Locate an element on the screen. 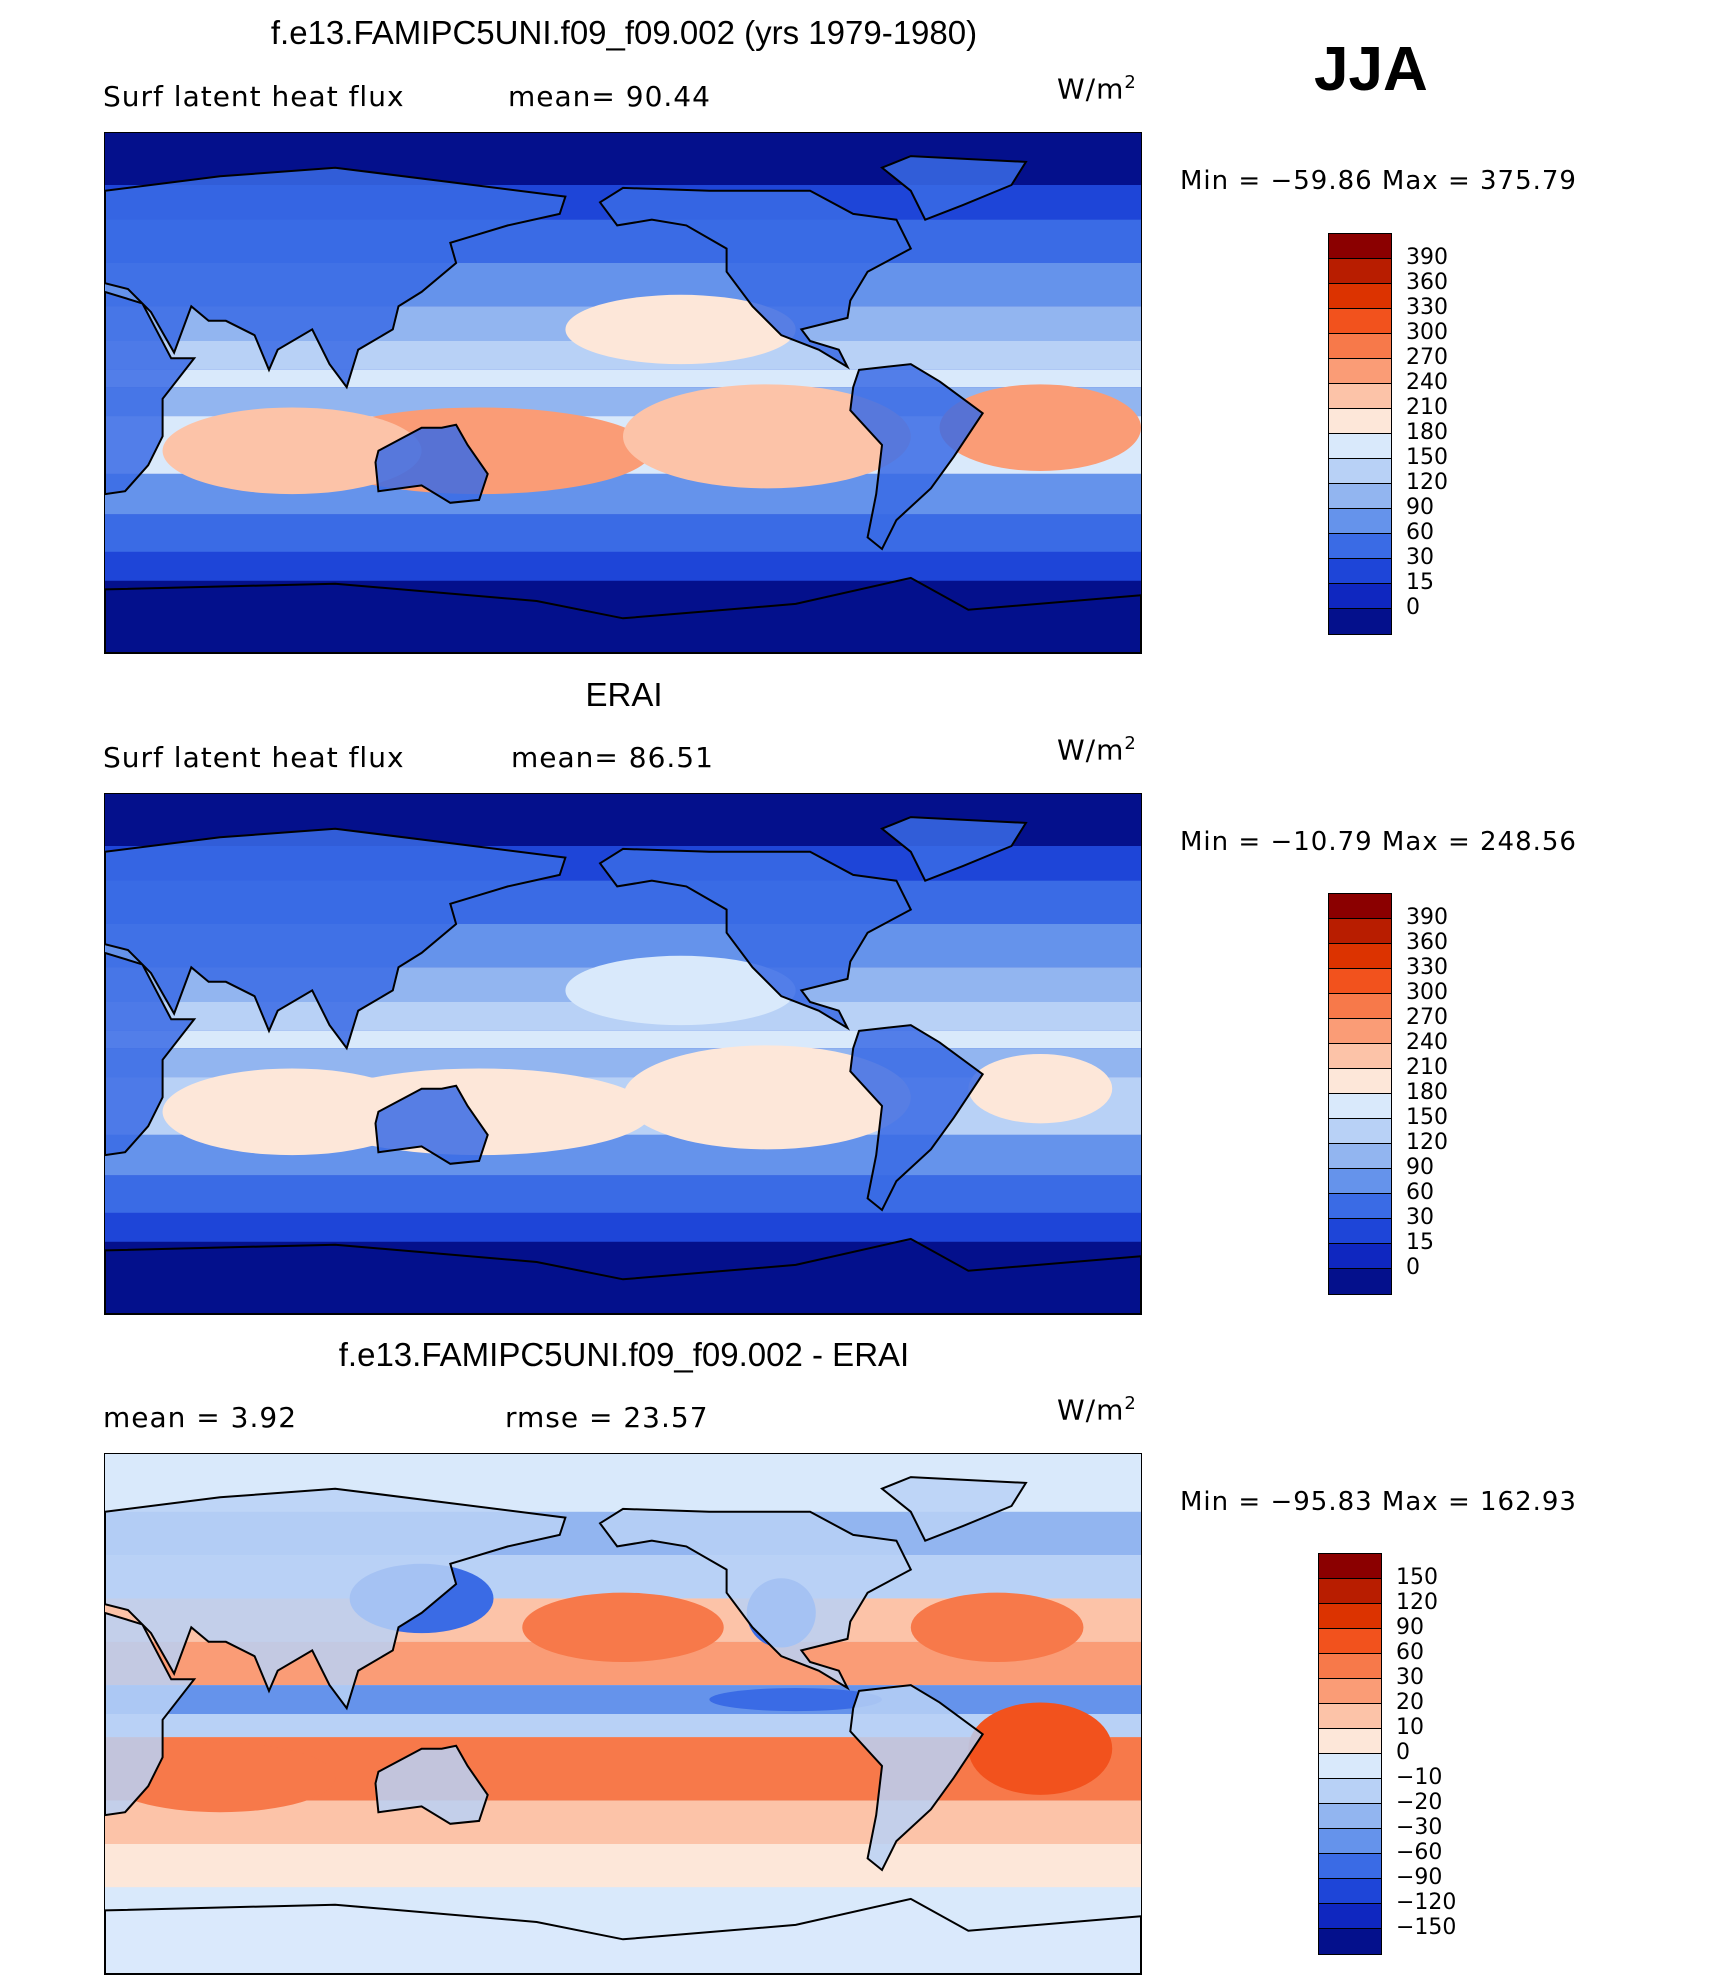  colorbar-tick-label: 180 is located at coordinates (1427, 432).